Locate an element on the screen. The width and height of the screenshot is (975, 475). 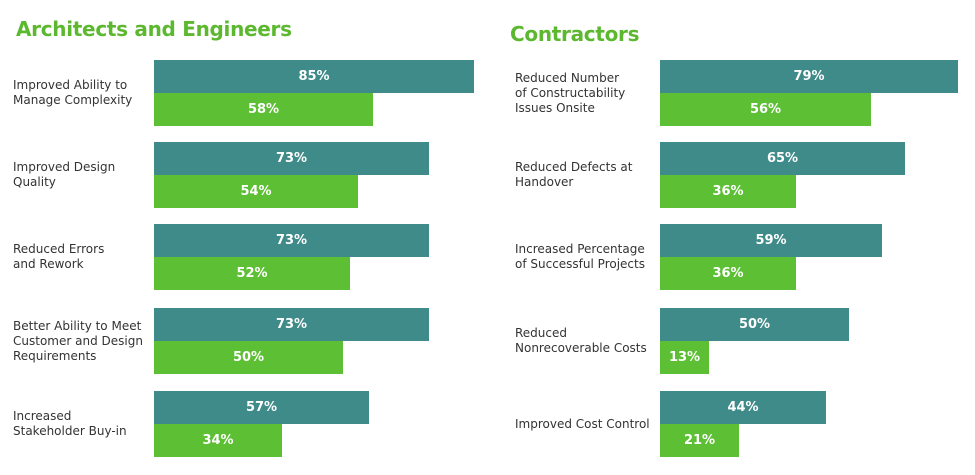
bar-value-label: 34% is located at coordinates (218, 440).